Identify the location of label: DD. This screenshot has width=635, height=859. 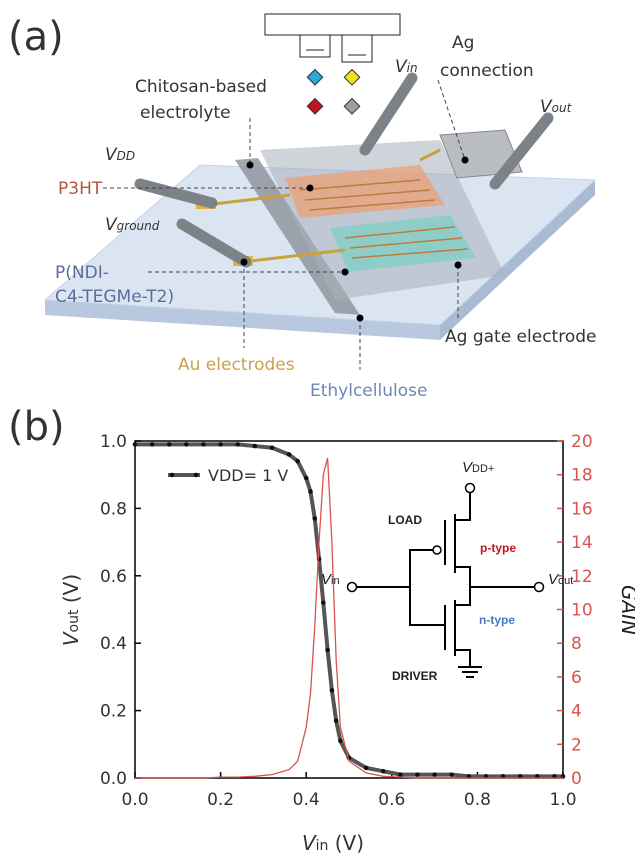
(126, 156).